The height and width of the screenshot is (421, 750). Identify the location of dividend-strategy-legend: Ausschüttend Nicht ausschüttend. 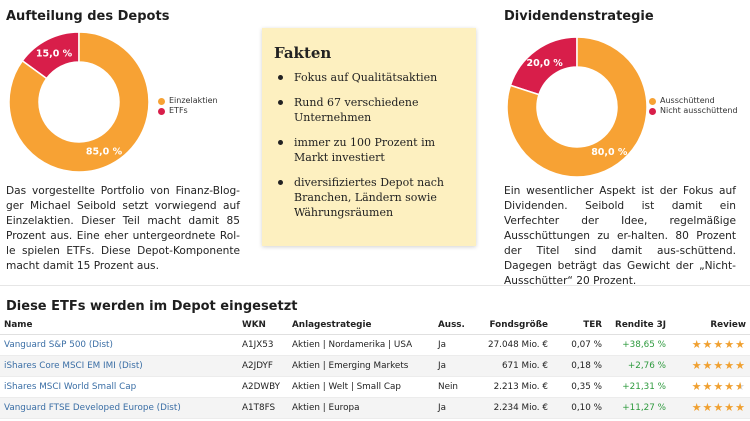
(693, 106).